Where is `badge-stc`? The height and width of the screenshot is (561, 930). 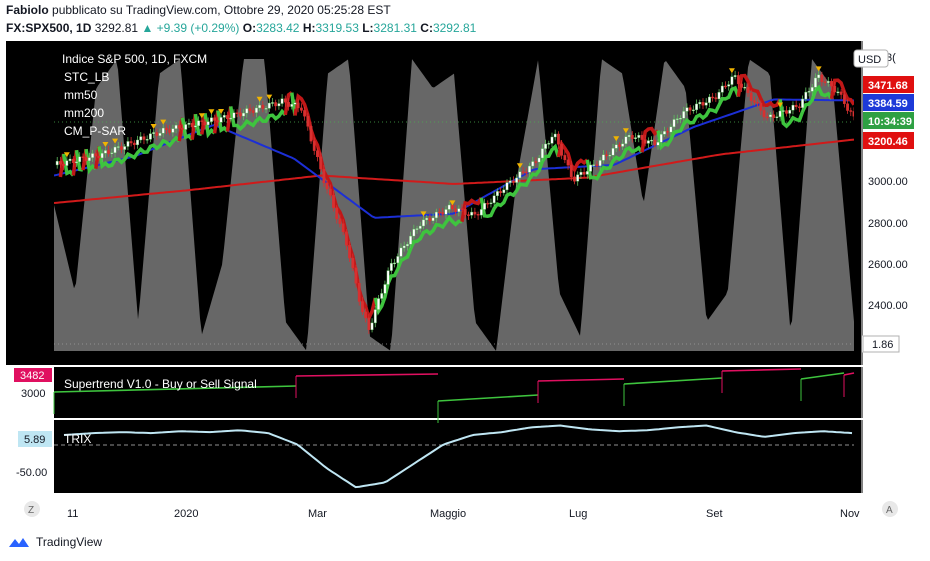
badge-stc is located at coordinates (881, 344).